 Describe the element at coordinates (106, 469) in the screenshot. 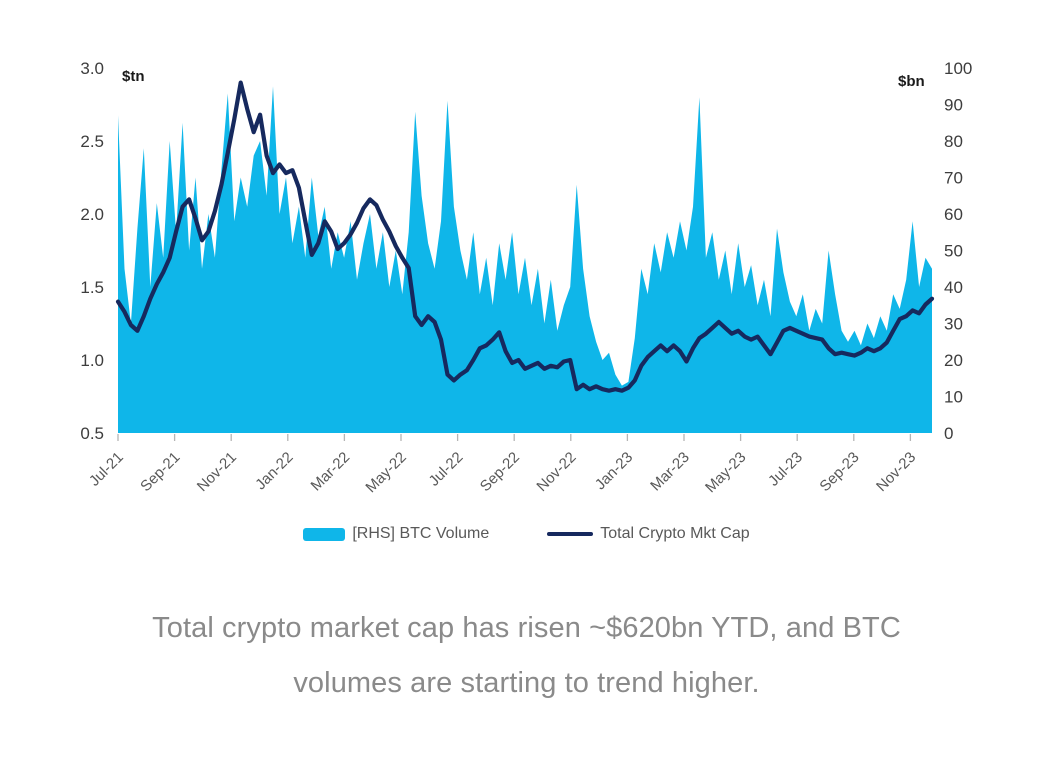

I see `x-axis-tick-label: Jul-21` at that location.